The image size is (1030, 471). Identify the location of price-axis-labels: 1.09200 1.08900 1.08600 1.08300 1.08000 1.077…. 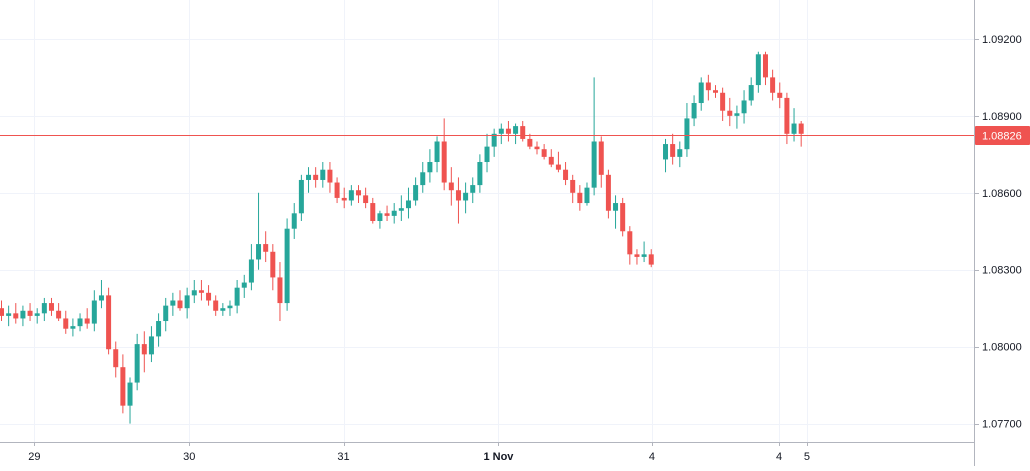
(998, 232).